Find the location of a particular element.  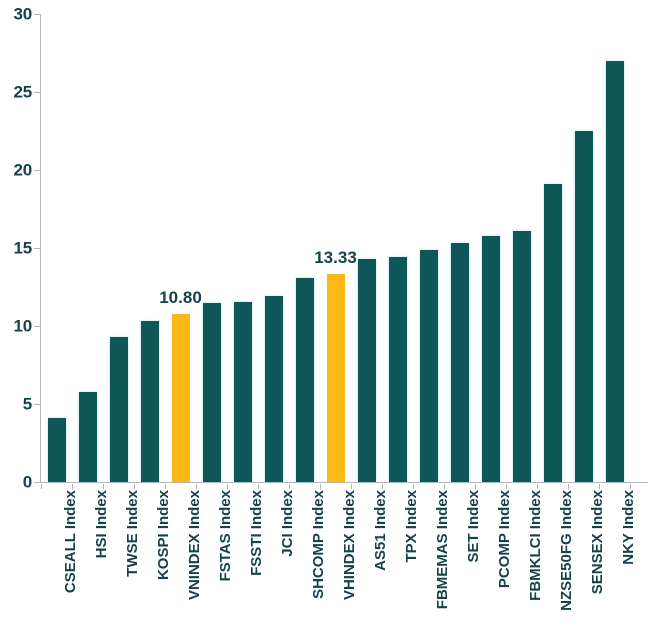

x-axis-label-slot: HSI Index is located at coordinates (91, 565).